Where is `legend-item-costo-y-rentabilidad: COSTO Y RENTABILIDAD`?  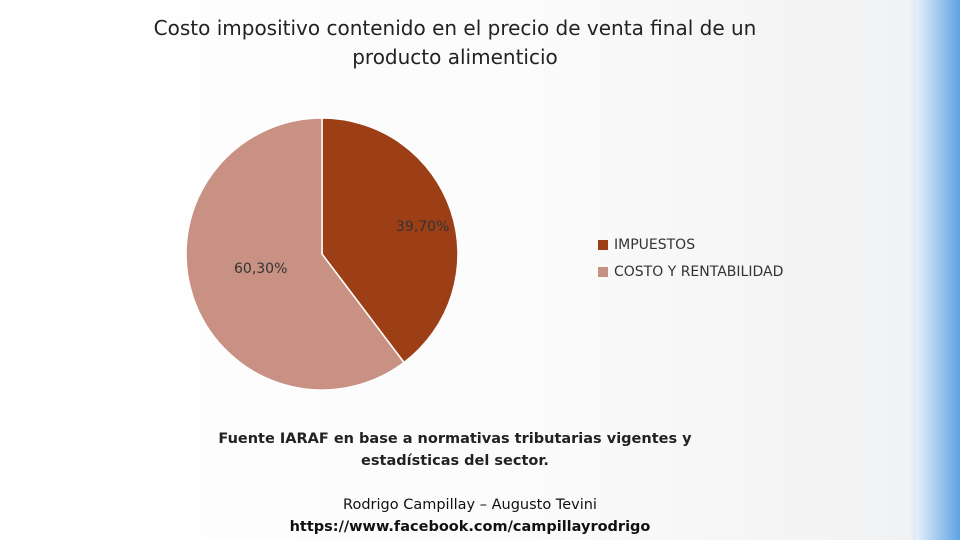 legend-item-costo-y-rentabilidad: COSTO Y RENTABILIDAD is located at coordinates (690, 271).